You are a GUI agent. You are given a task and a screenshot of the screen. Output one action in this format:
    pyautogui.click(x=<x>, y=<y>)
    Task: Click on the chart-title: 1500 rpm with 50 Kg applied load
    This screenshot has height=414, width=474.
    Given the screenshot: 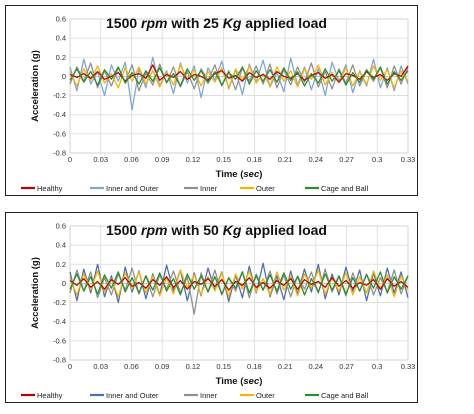 What is the action you would take?
    pyautogui.click(x=216, y=230)
    